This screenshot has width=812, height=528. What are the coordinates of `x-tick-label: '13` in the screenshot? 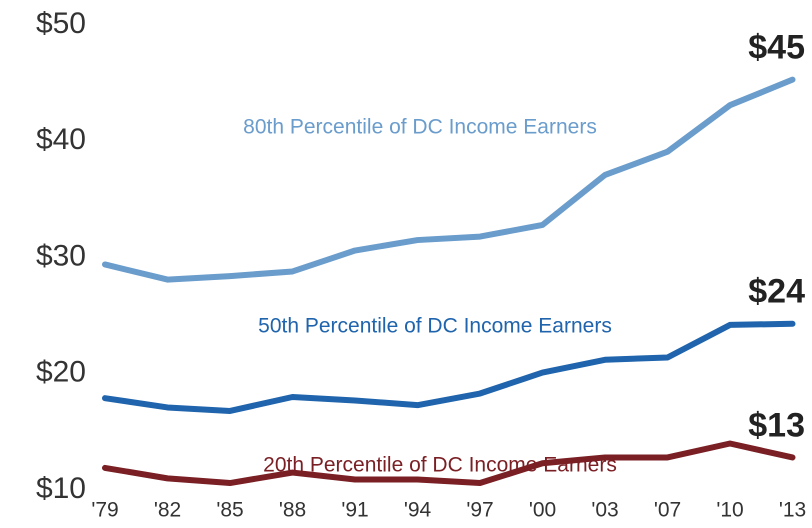 It's located at (792, 510).